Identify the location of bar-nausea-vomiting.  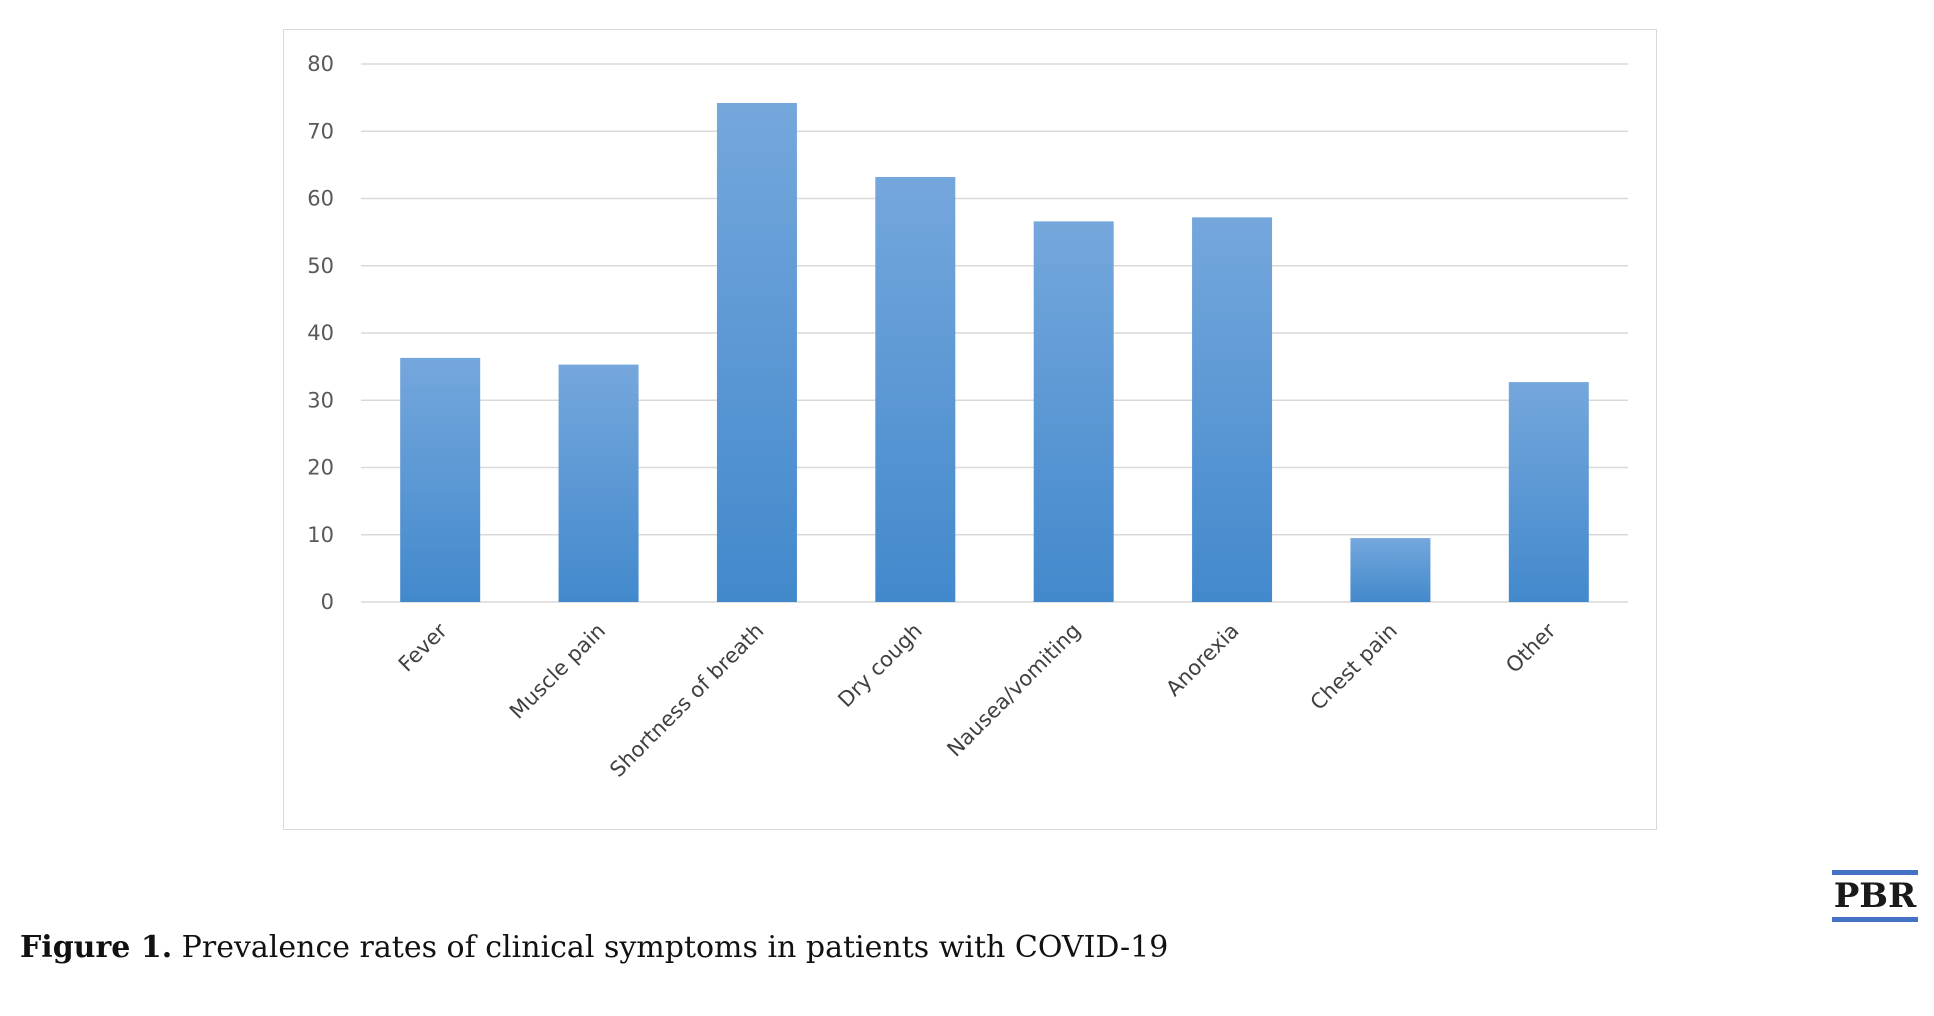
(1073, 412).